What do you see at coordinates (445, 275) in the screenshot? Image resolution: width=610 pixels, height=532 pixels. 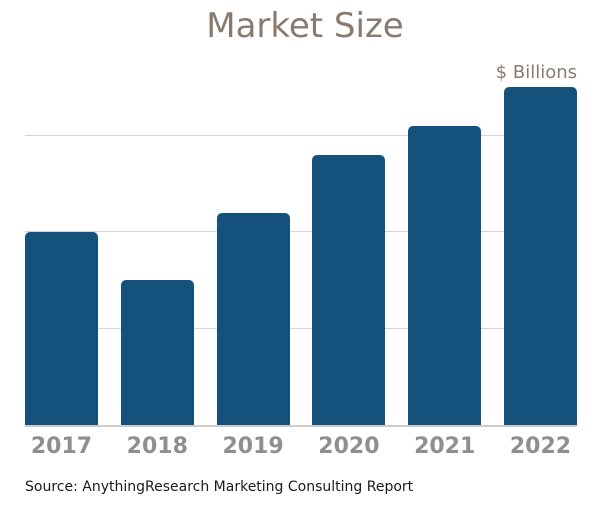 I see `bar-2021` at bounding box center [445, 275].